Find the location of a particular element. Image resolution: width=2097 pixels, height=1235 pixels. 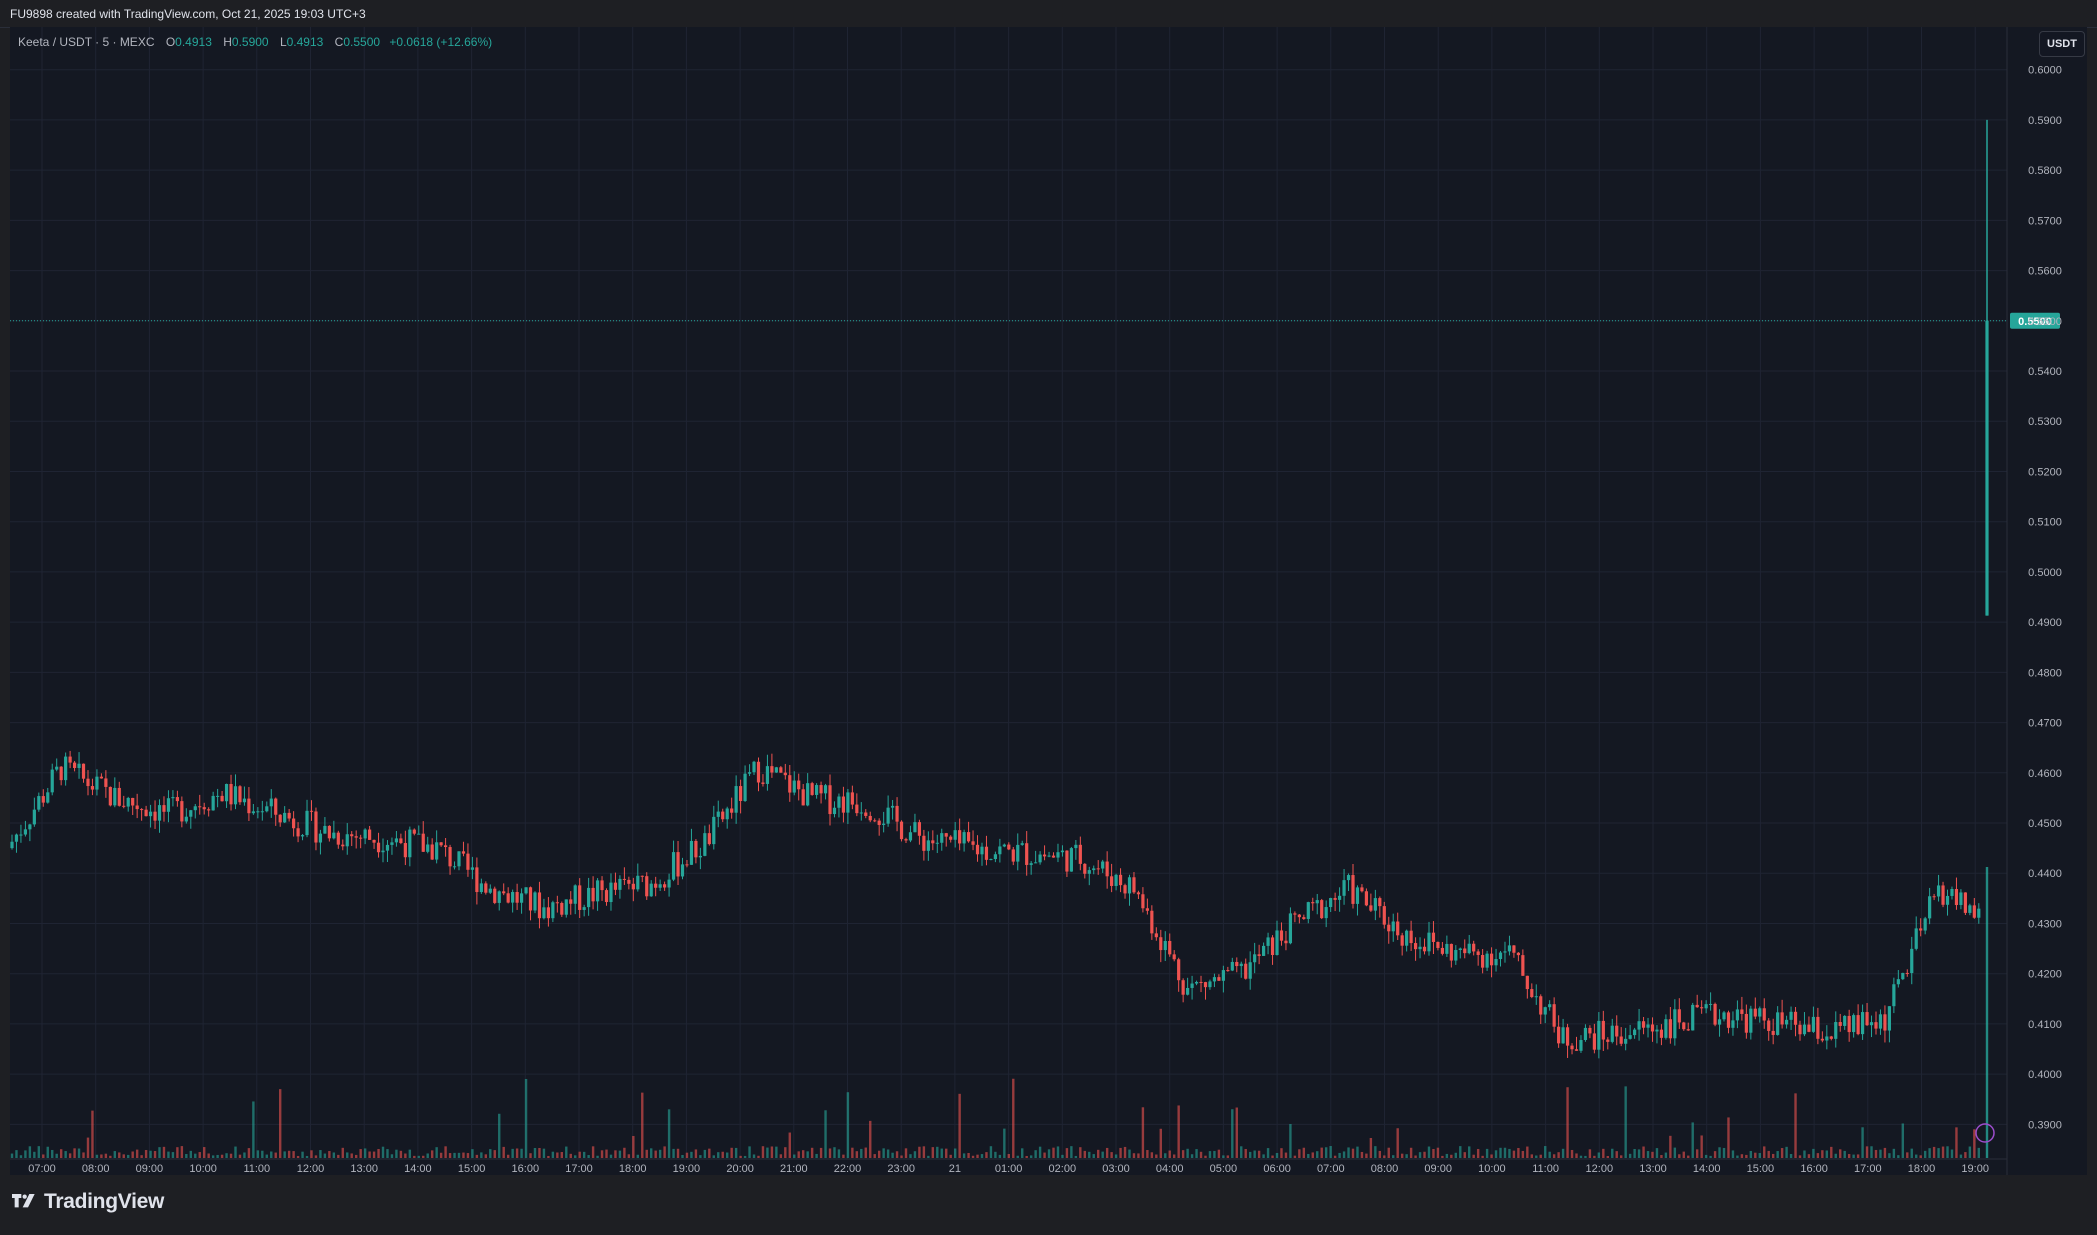

currency-button: USDT is located at coordinates (2062, 44).